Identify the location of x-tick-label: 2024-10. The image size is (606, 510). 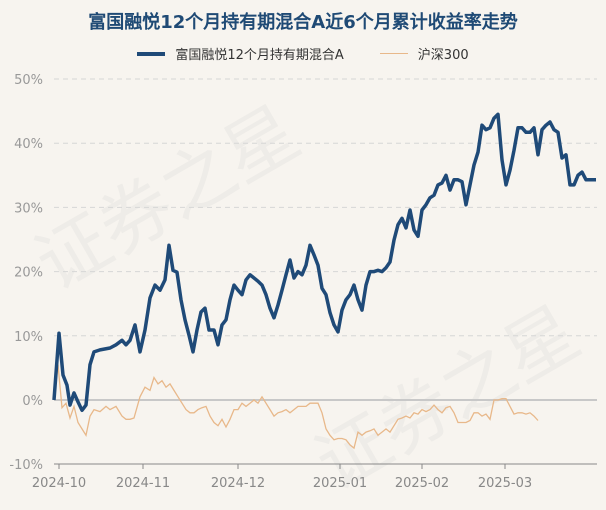
(59, 483).